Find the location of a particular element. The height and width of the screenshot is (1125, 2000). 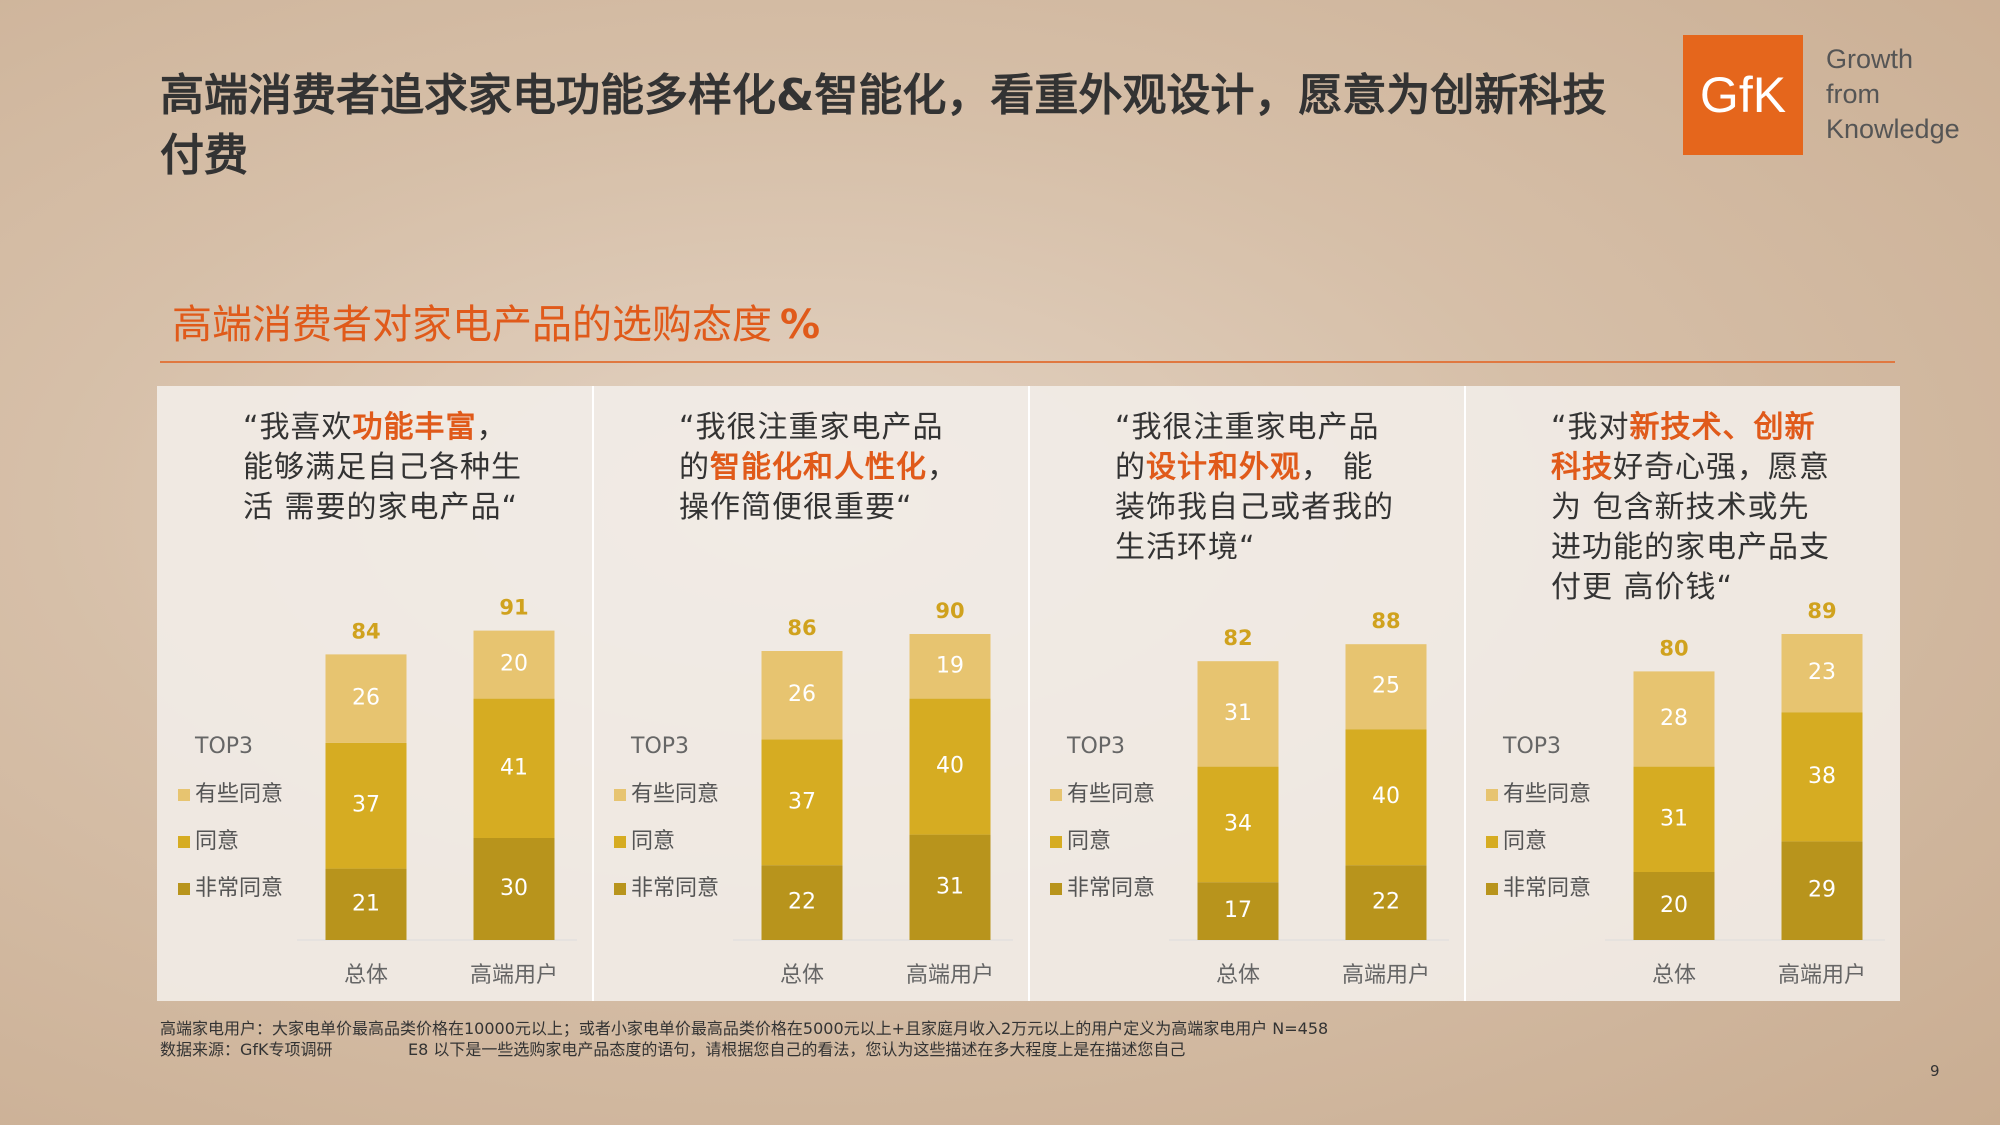

tagline-line: Knowledge is located at coordinates (1893, 129).